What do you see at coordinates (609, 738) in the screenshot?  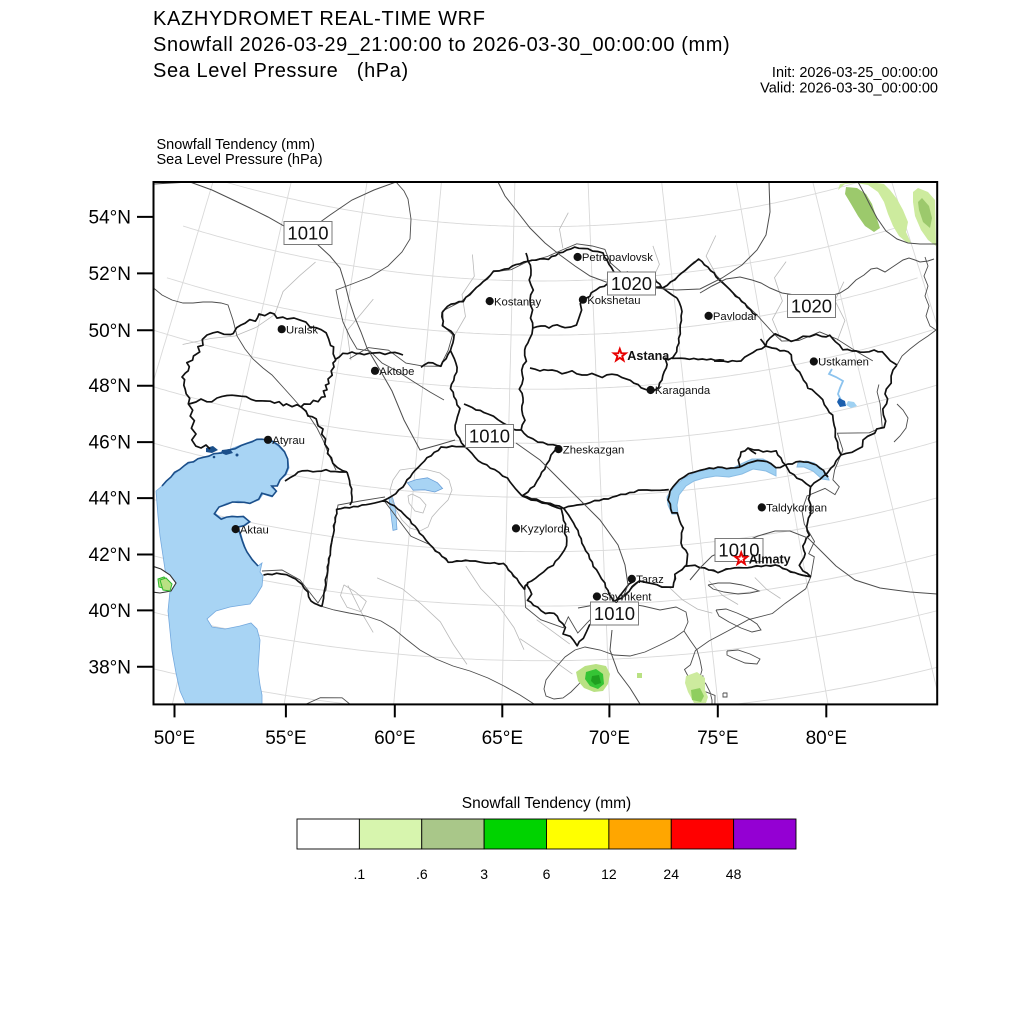 I see `svg-text: 70°E` at bounding box center [609, 738].